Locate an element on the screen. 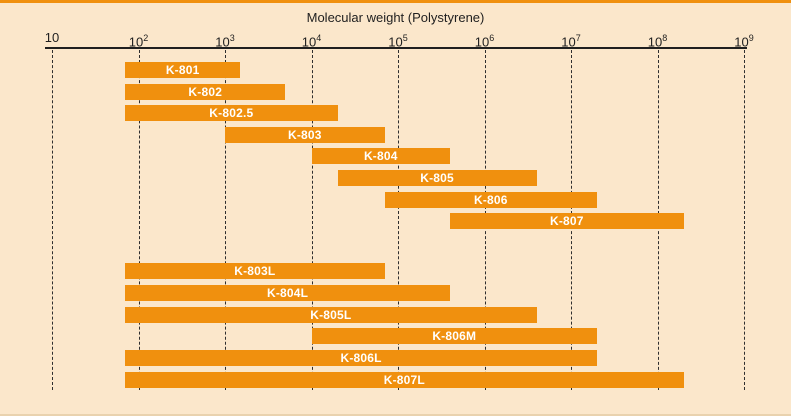 This screenshot has width=791, height=416. x-axis-tick-label: 10² is located at coordinates (138, 41).